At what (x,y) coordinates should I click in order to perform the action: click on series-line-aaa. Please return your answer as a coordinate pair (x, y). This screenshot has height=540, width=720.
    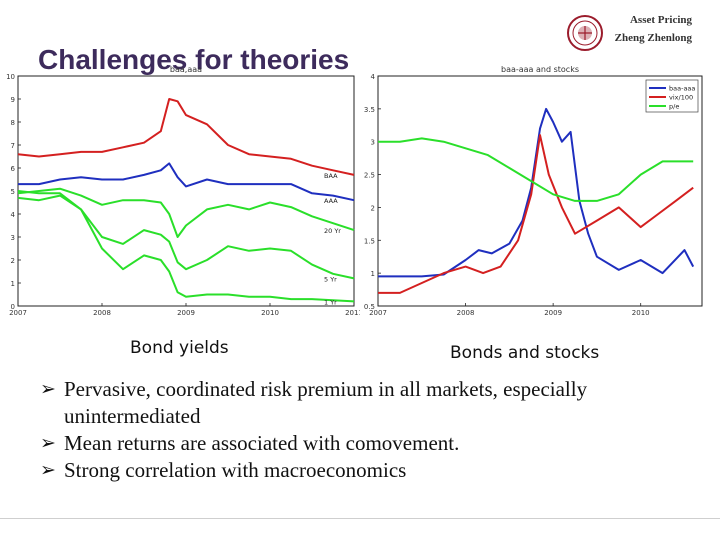
    Looking at the image, I should click on (186, 182).